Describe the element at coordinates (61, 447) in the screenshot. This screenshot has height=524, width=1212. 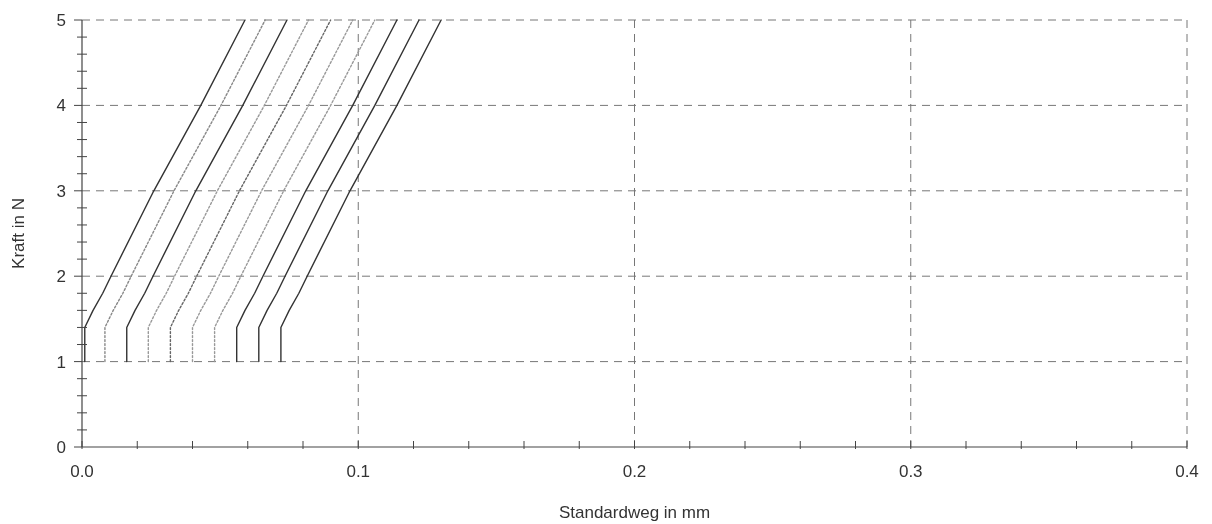
I see `y-tick-label: 0` at that location.